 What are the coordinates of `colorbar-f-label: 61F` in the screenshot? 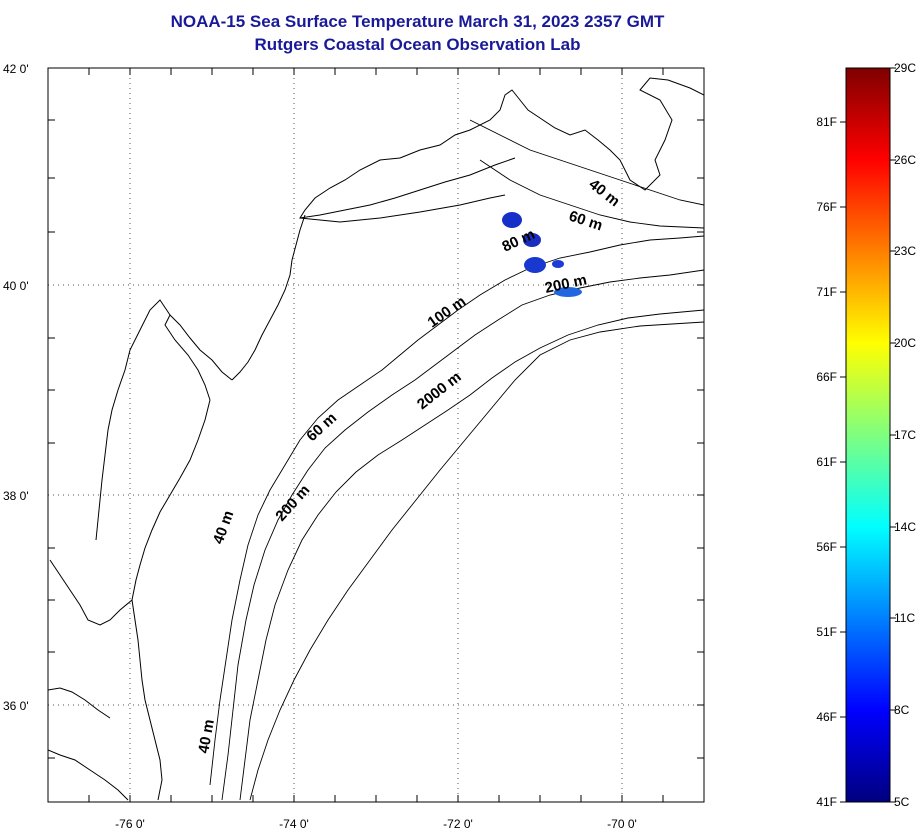 It's located at (826, 462).